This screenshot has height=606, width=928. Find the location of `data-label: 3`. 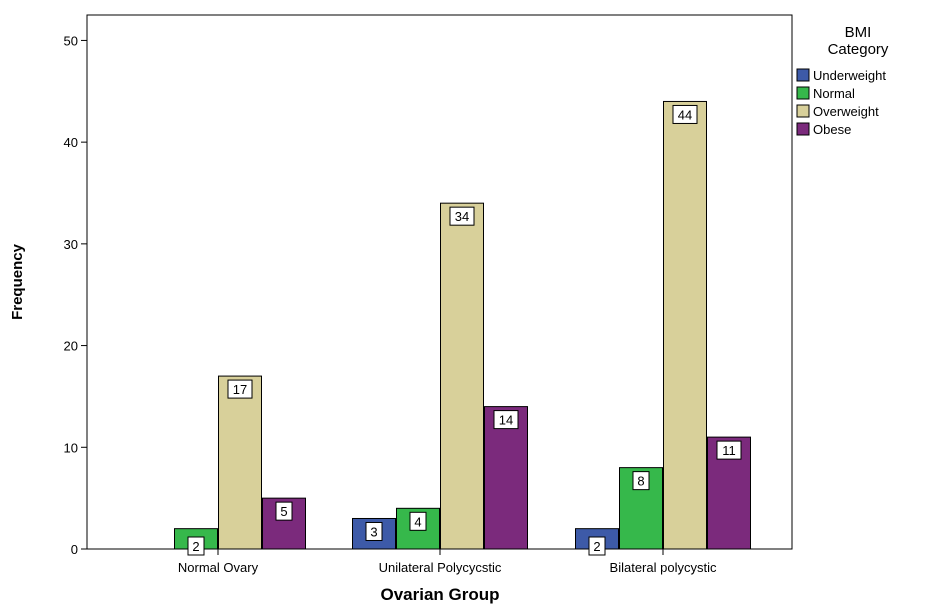

data-label: 3 is located at coordinates (373, 531).